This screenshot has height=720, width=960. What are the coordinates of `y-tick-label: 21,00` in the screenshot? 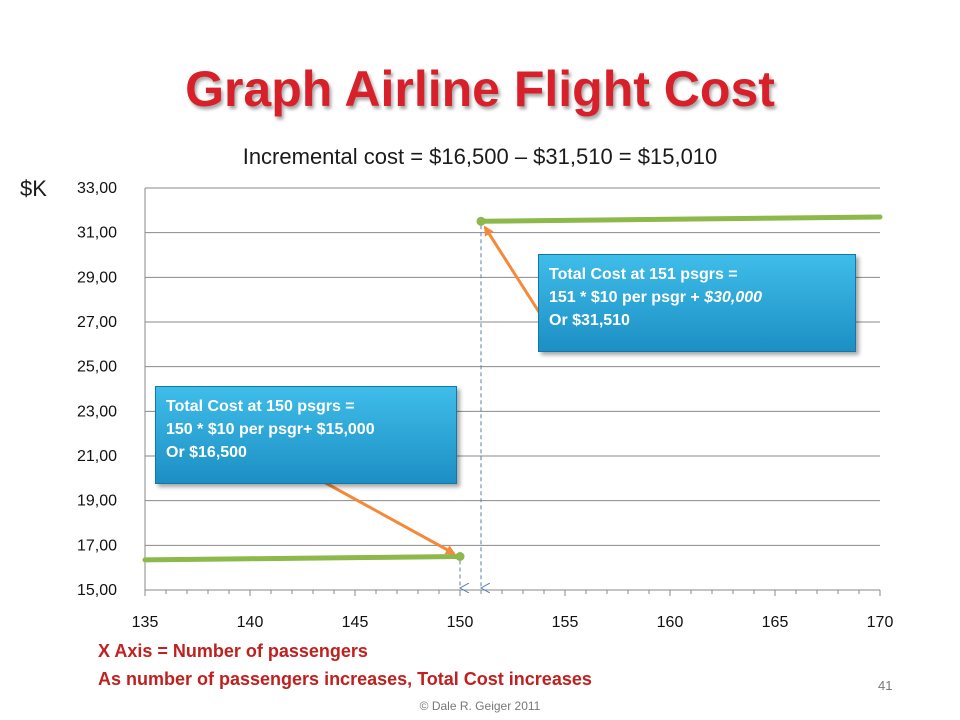 It's located at (97, 456).